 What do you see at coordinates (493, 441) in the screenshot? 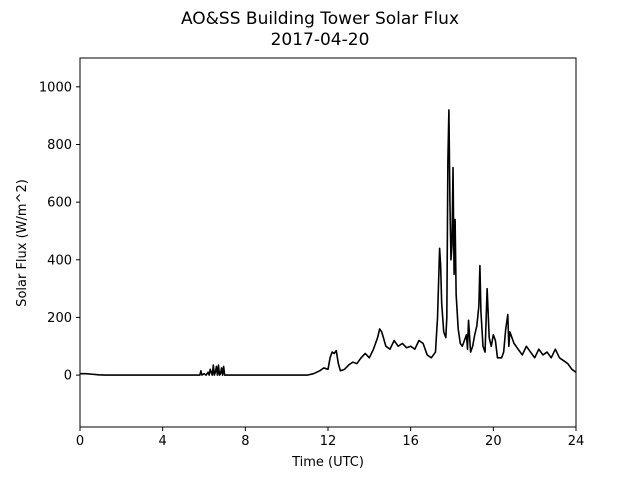
I see `x-tick-label: 20` at bounding box center [493, 441].